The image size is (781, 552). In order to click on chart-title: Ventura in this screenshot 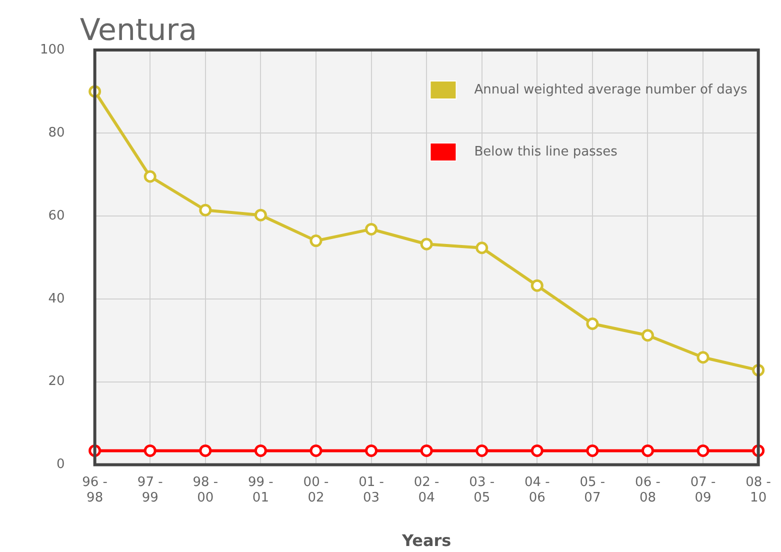, I will do `click(138, 30)`.